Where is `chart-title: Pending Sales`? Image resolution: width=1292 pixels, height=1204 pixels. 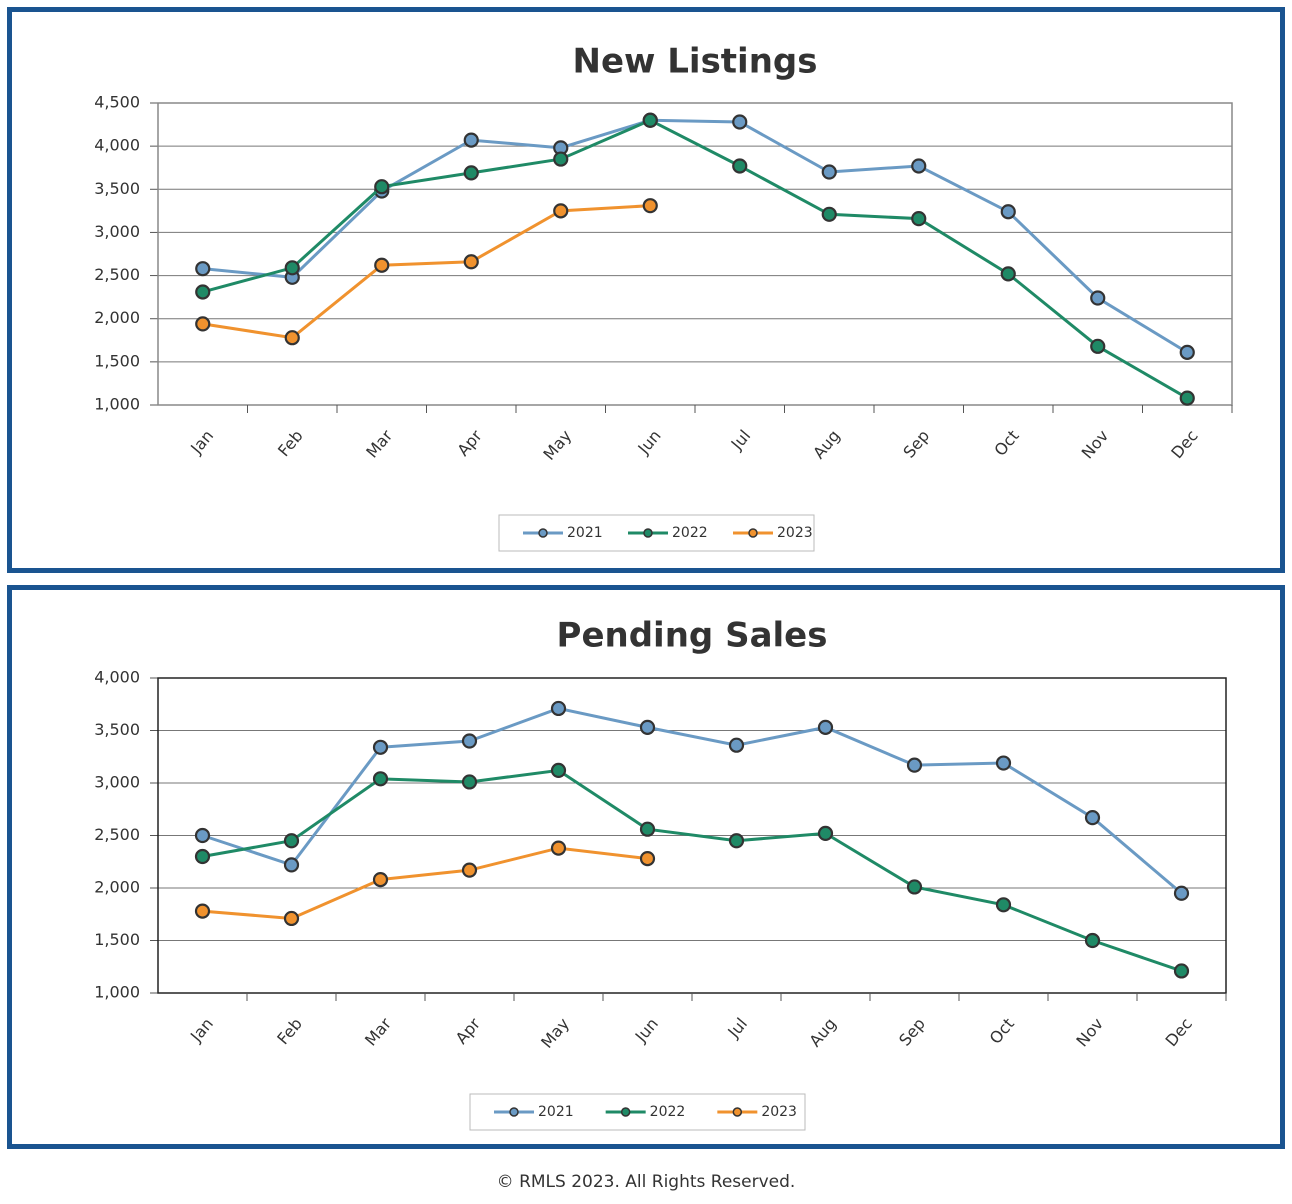
chart-title: Pending Sales is located at coordinates (692, 636).